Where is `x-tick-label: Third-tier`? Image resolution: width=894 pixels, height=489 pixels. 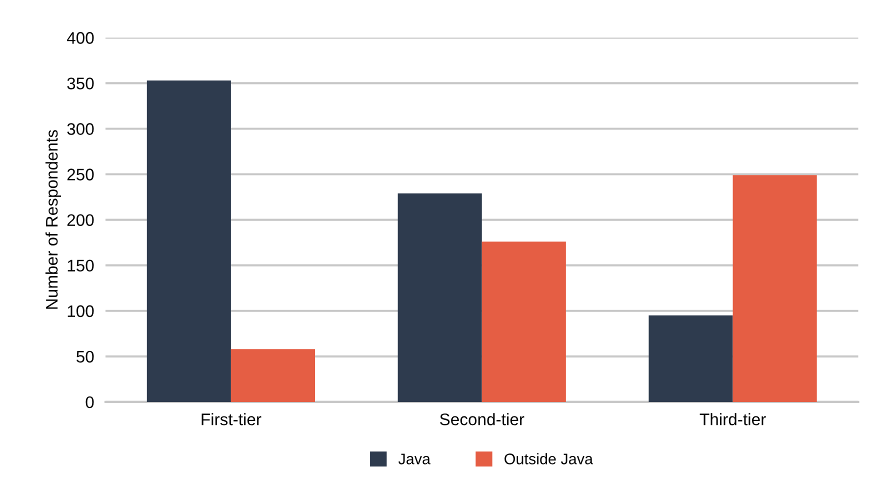 x-tick-label: Third-tier is located at coordinates (733, 419).